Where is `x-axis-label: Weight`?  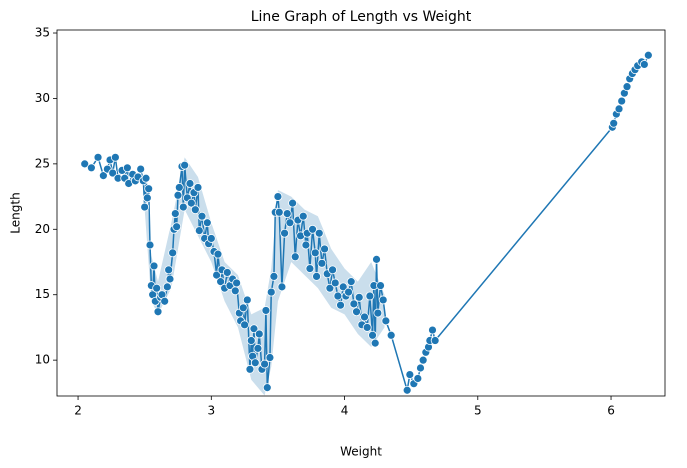 x-axis-label: Weight is located at coordinates (361, 452).